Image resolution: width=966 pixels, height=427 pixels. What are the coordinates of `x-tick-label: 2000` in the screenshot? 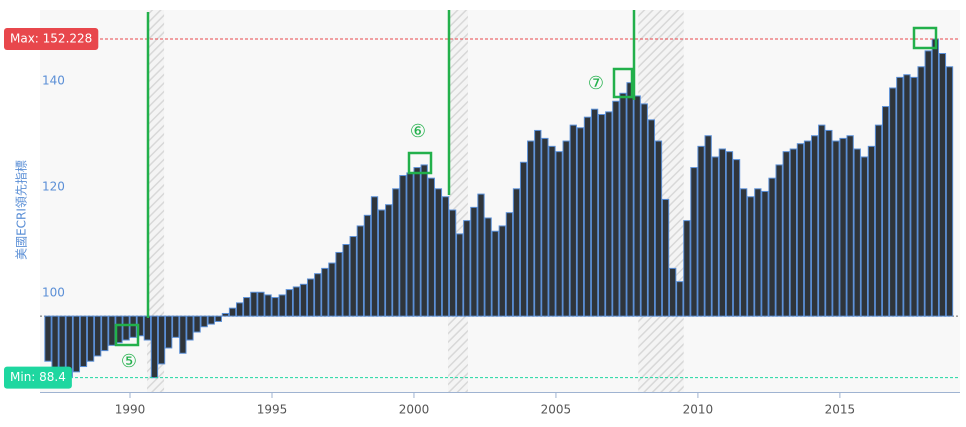 It's located at (414, 410).